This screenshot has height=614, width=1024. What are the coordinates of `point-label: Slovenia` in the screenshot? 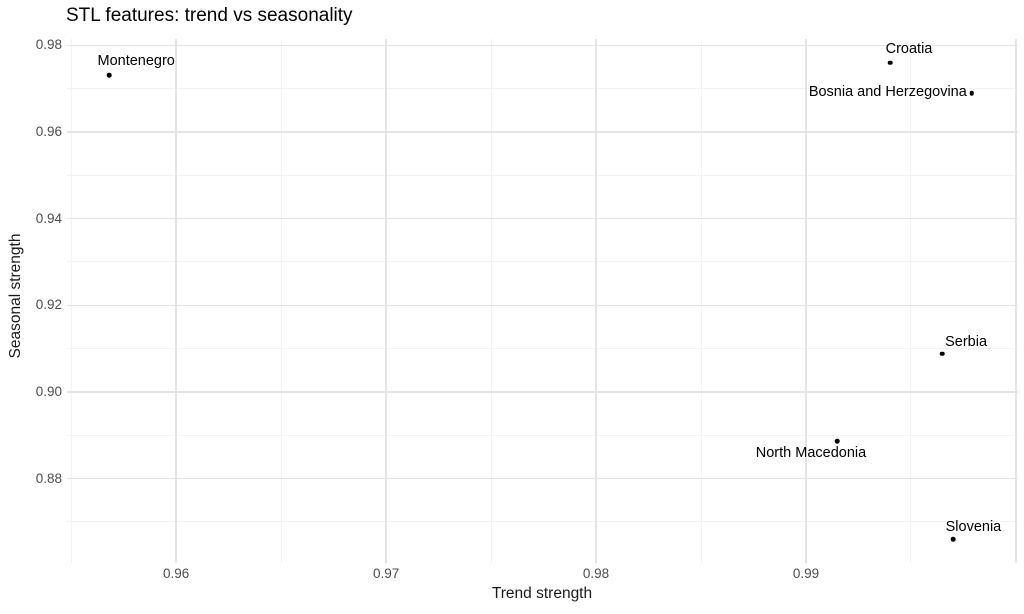 It's located at (973, 527).